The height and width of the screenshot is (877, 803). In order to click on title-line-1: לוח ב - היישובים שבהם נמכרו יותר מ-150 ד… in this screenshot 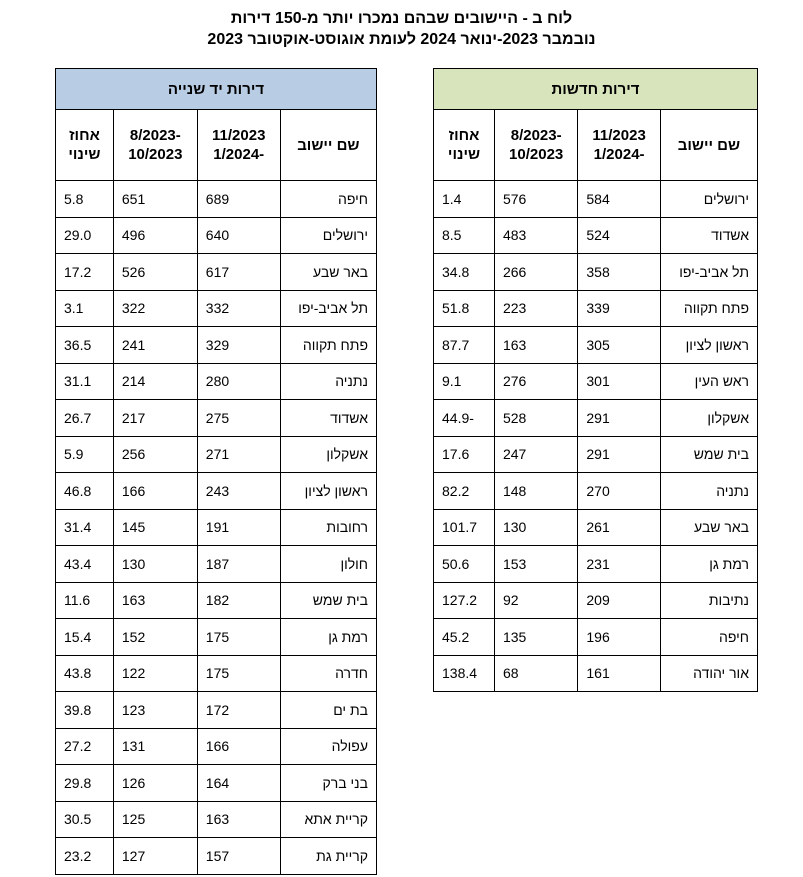, I will do `click(401, 18)`.